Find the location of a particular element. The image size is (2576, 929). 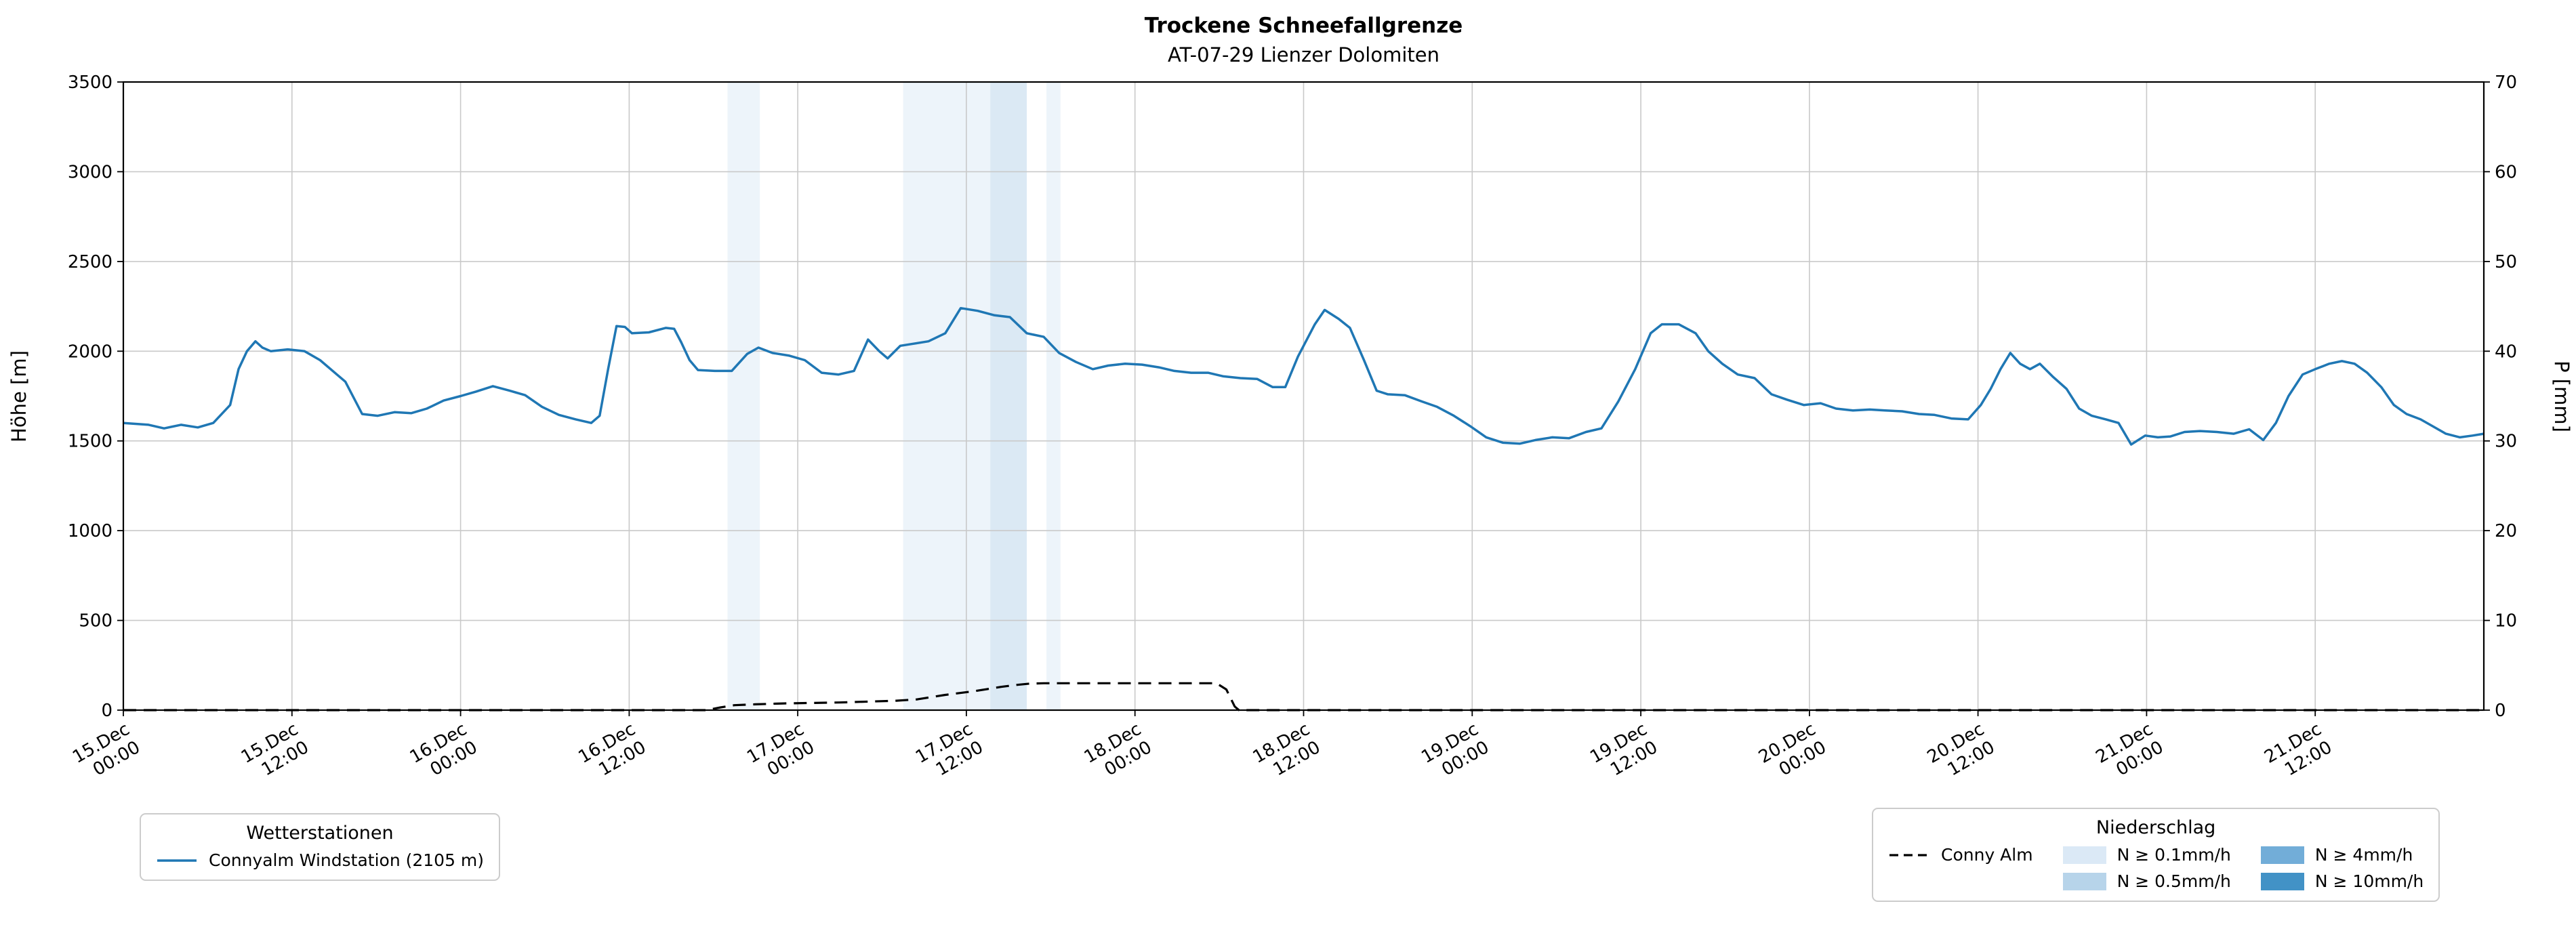

x-tick-label: 19.Dec00:00 is located at coordinates (1455, 752).